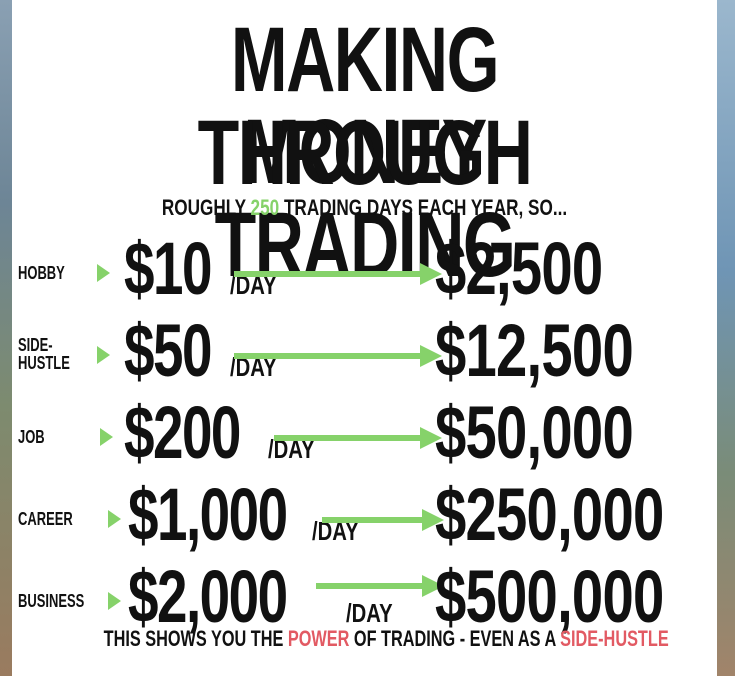 The image size is (735, 676). I want to click on row-label: JOB, so click(31, 437).